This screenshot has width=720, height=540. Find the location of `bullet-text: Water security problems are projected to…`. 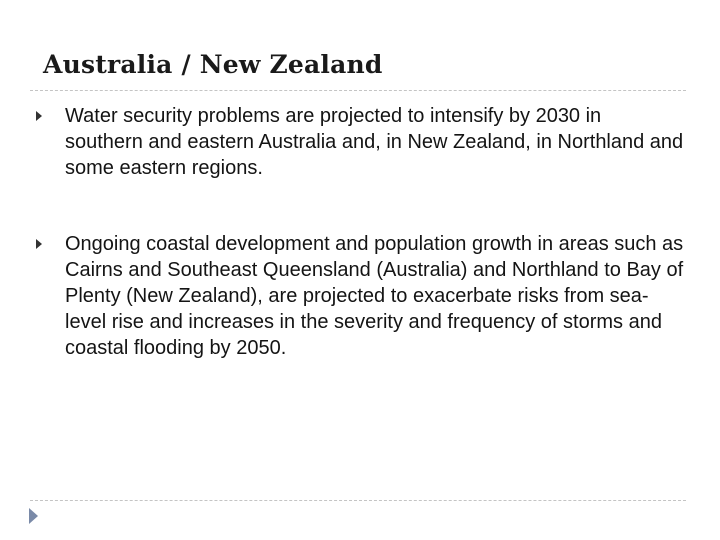

bullet-text: Water security problems are projected to… is located at coordinates (374, 142).